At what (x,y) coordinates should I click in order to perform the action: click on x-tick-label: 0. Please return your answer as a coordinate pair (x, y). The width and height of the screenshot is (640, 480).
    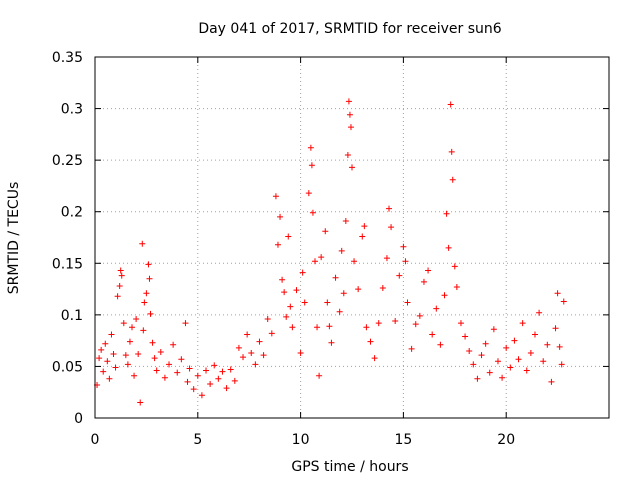
    Looking at the image, I should click on (95, 440).